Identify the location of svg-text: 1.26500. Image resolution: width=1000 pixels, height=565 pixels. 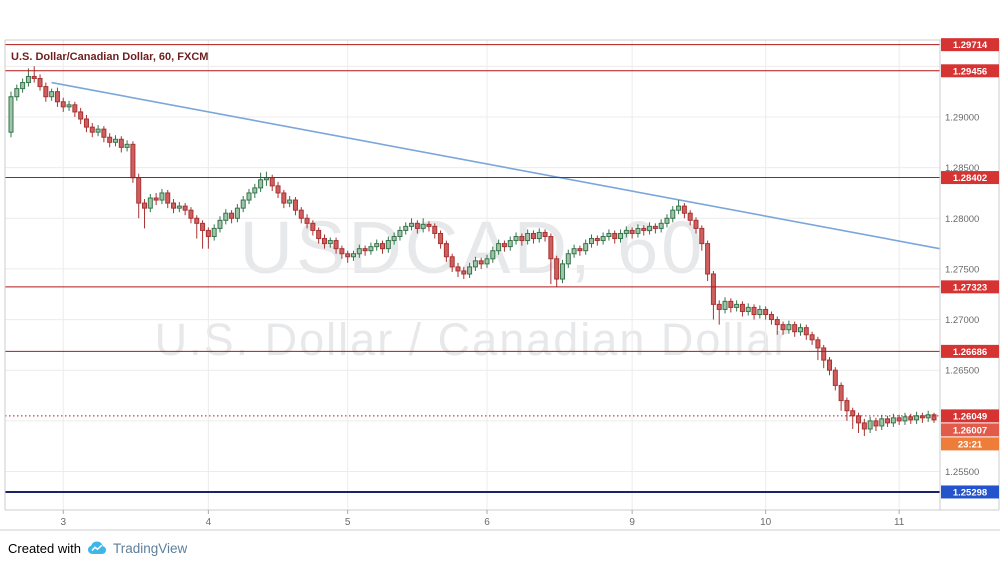
(962, 371).